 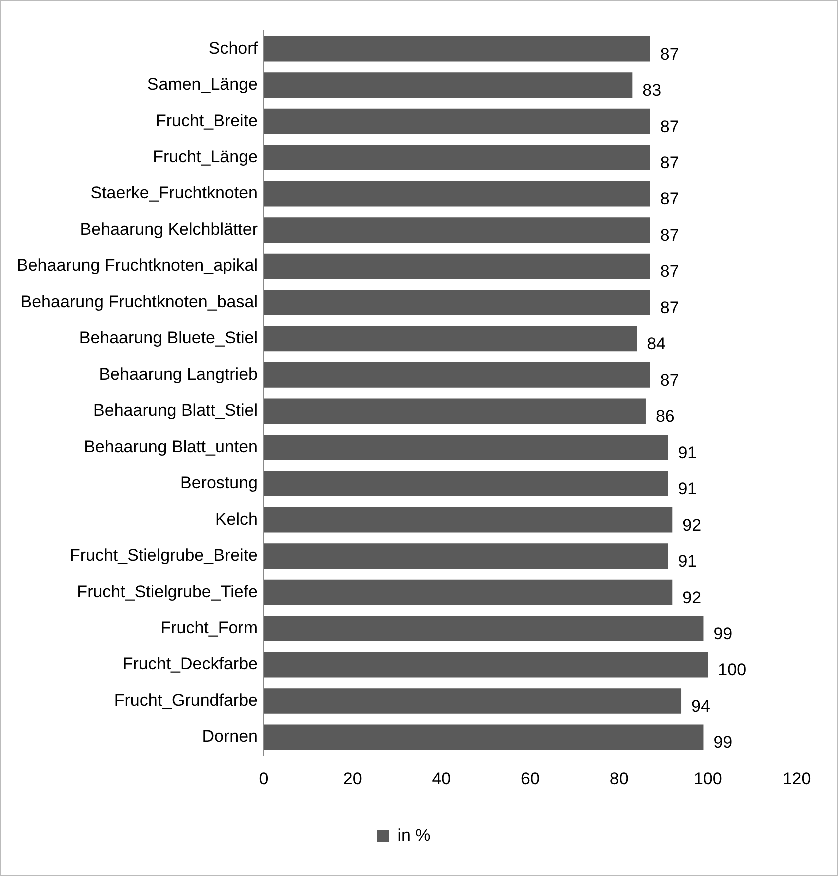 What do you see at coordinates (414, 836) in the screenshot?
I see `legend-label: in %` at bounding box center [414, 836].